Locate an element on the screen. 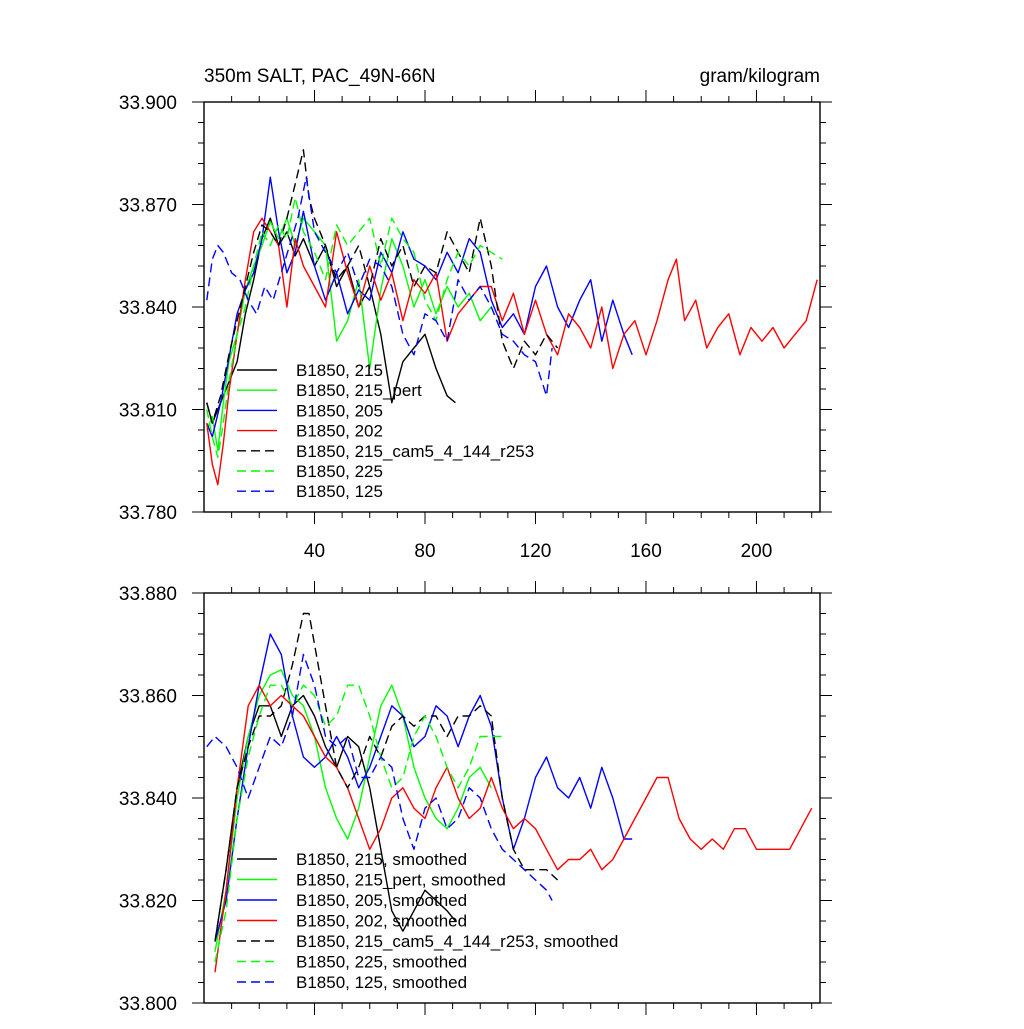 Image resolution: width=1024 pixels, height=1029 pixels. x-tick-label: 160 is located at coordinates (646, 551).